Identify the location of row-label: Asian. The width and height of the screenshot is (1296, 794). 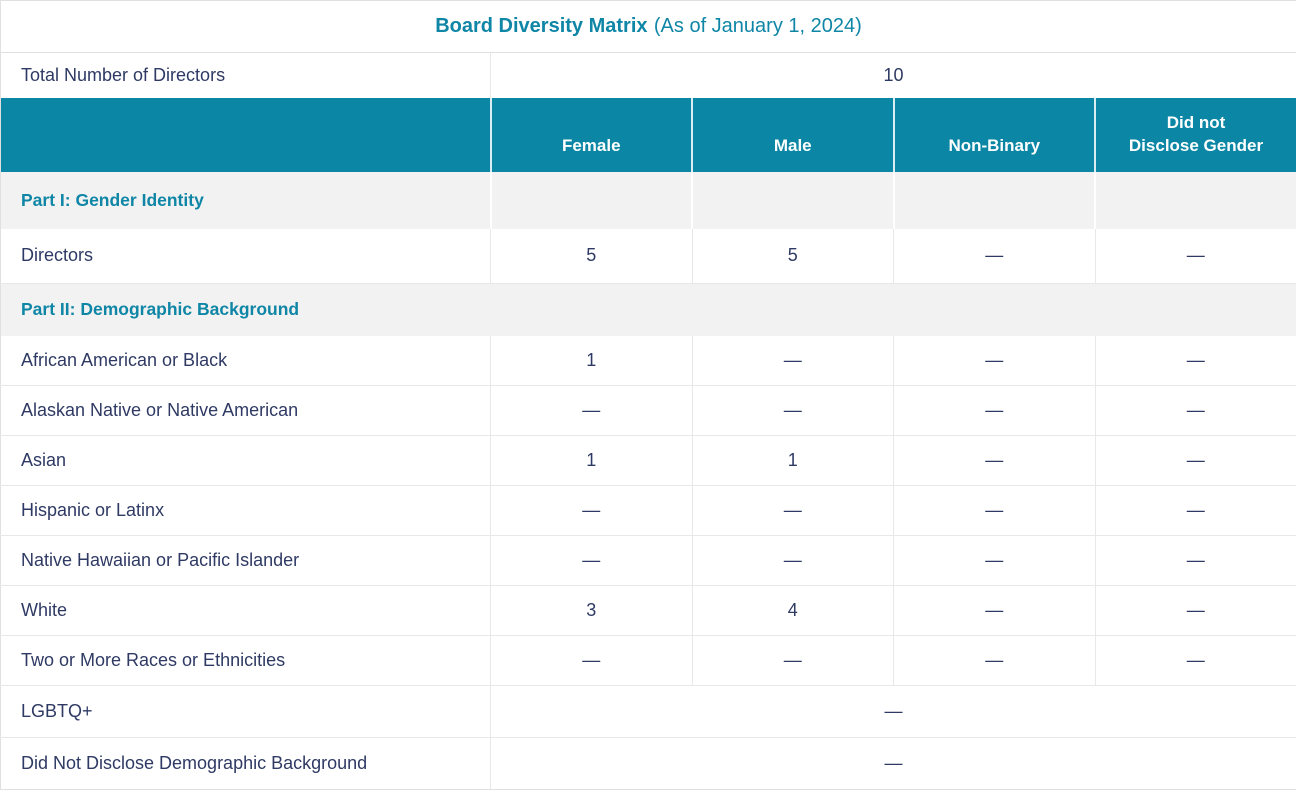
(245, 460).